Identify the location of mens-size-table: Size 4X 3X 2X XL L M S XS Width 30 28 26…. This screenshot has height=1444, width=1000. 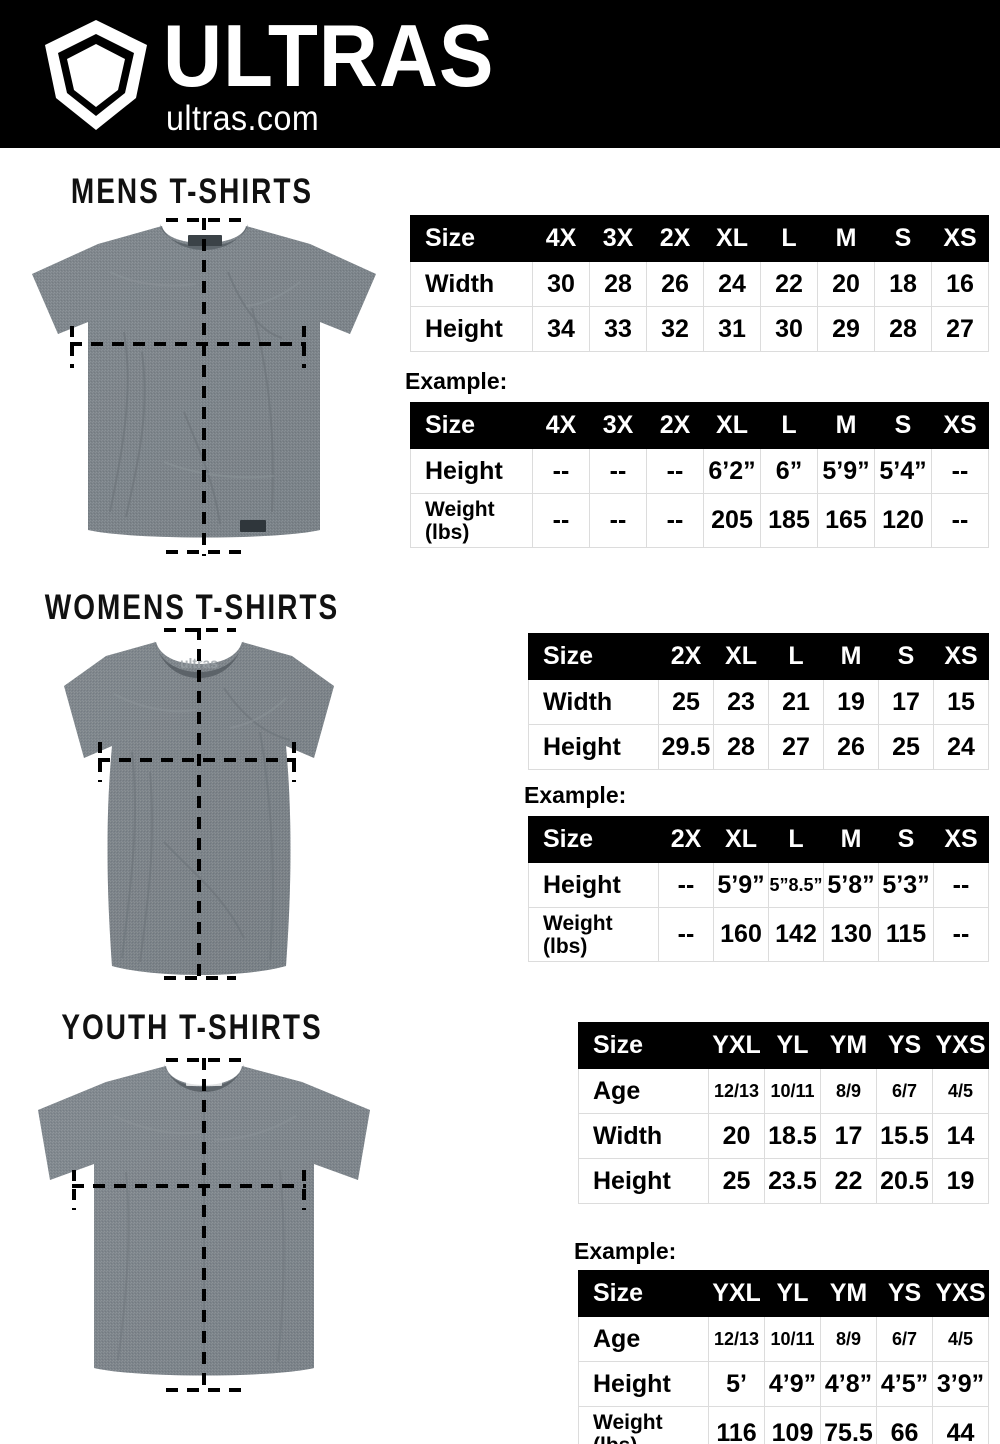
(699, 283).